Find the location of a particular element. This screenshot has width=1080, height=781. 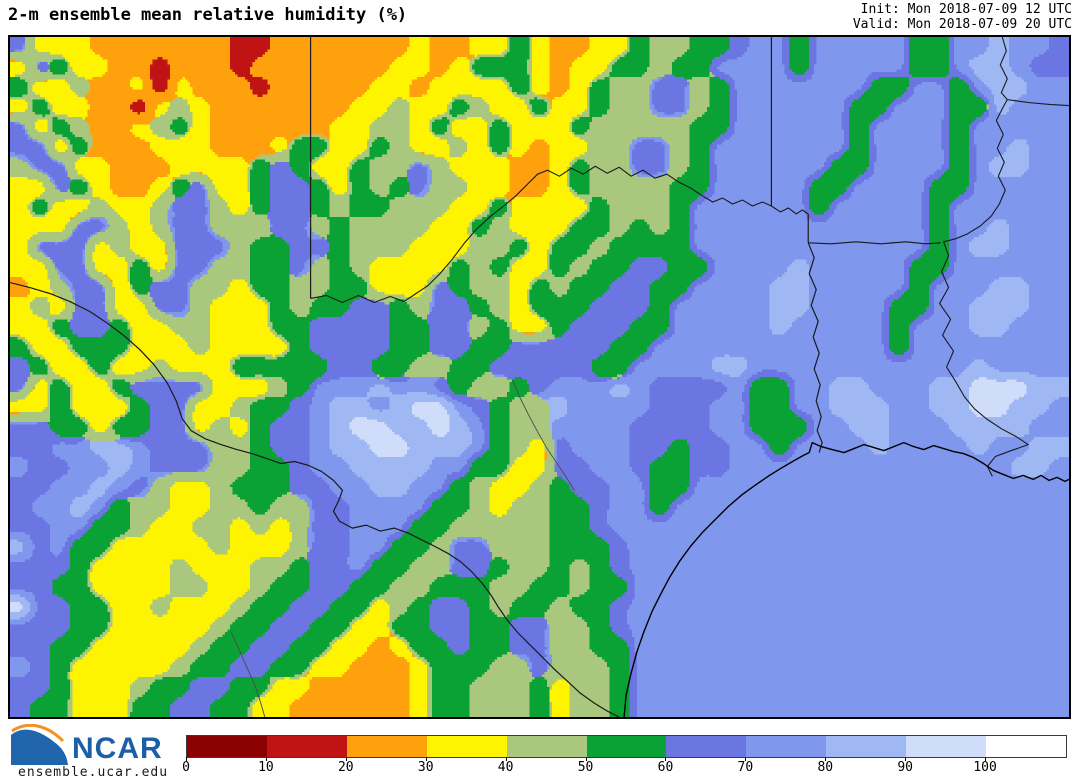

humidity-colorbar is located at coordinates (626, 746).